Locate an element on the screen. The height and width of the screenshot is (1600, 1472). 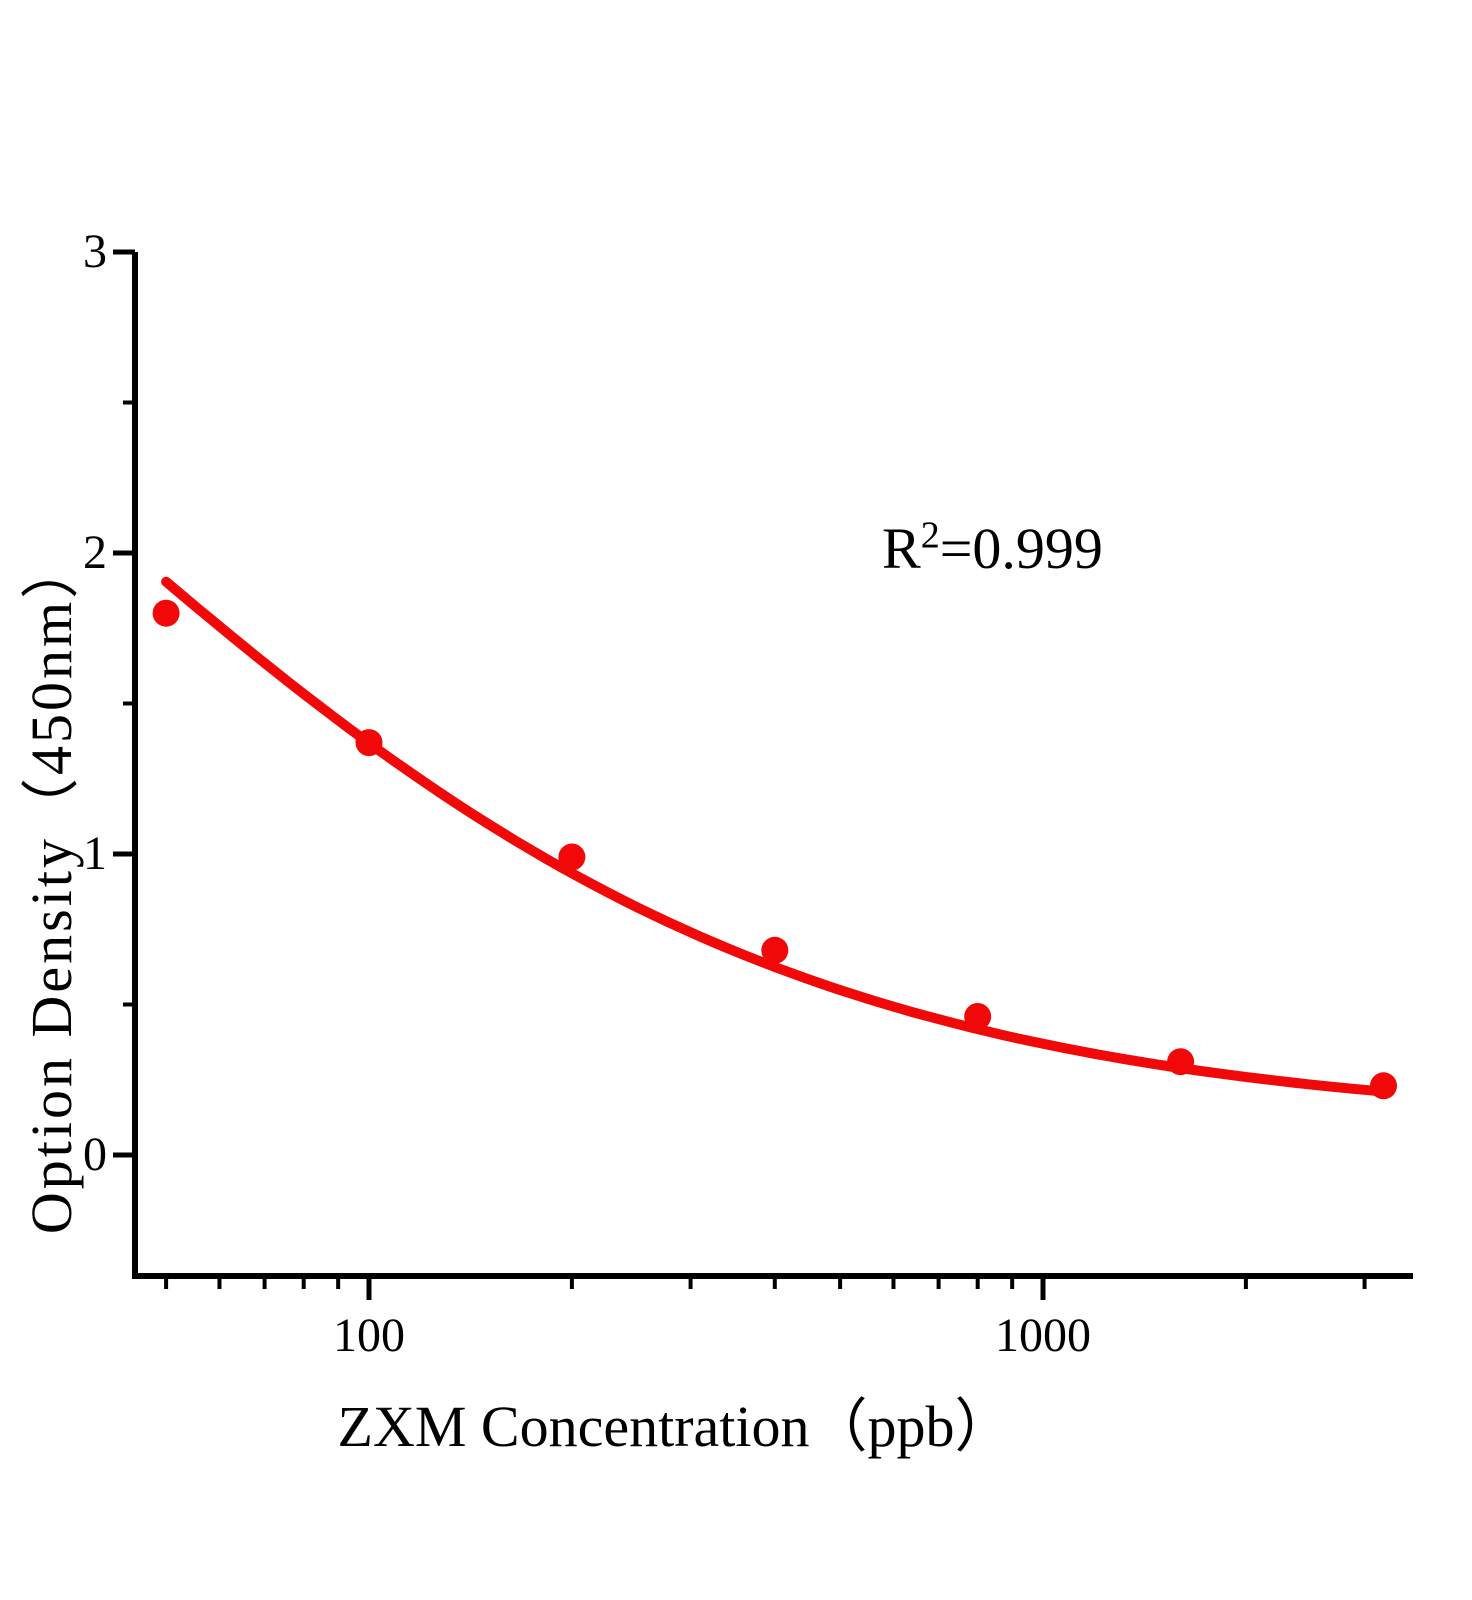
r-squared-value: =0.999 is located at coordinates (1021, 548).